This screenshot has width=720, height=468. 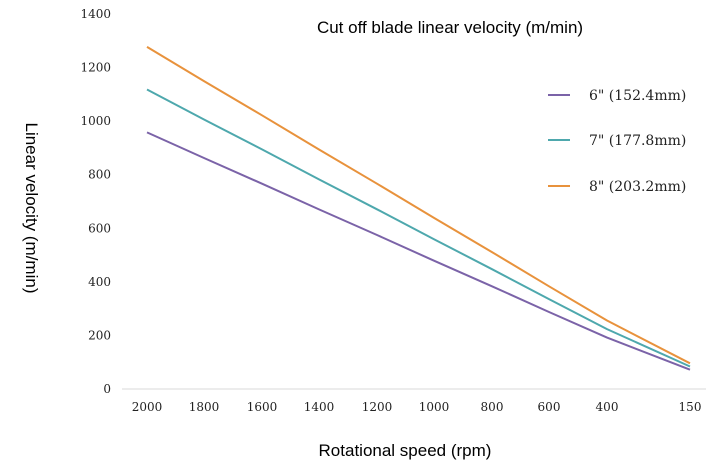 What do you see at coordinates (107, 389) in the screenshot?
I see `y-tick-label: 0` at bounding box center [107, 389].